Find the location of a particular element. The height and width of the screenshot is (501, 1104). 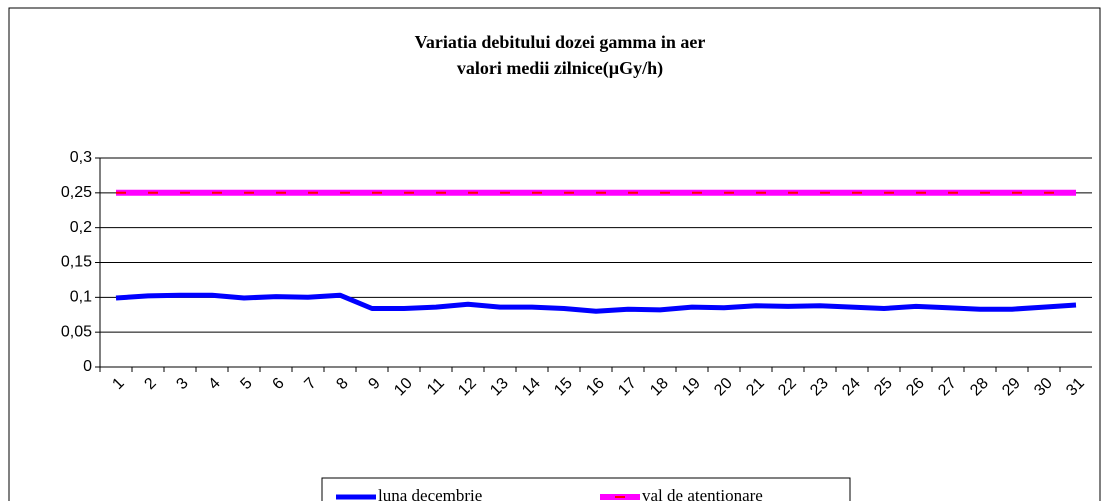

y-tick-label: 0,2 is located at coordinates (81, 227).